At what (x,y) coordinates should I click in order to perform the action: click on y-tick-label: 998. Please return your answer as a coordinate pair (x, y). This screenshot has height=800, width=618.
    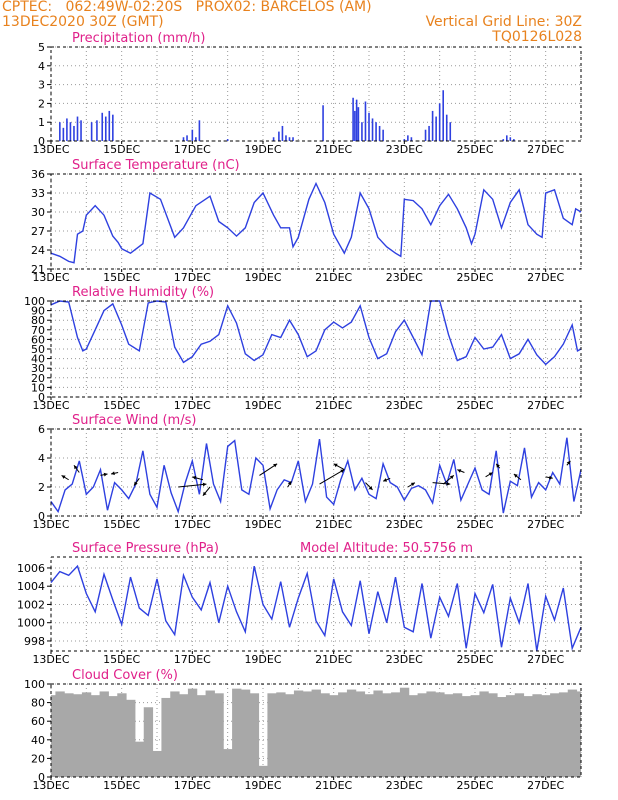
    Looking at the image, I should click on (34, 641).